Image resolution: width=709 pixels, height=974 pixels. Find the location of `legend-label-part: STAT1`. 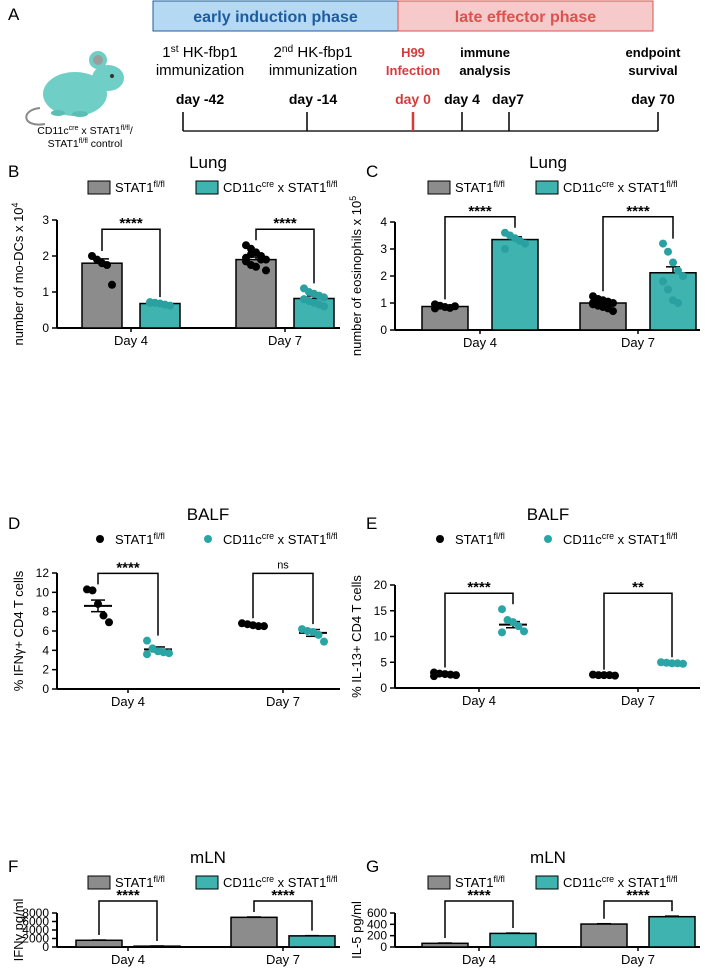

legend-label-part: STAT1 is located at coordinates (134, 882).